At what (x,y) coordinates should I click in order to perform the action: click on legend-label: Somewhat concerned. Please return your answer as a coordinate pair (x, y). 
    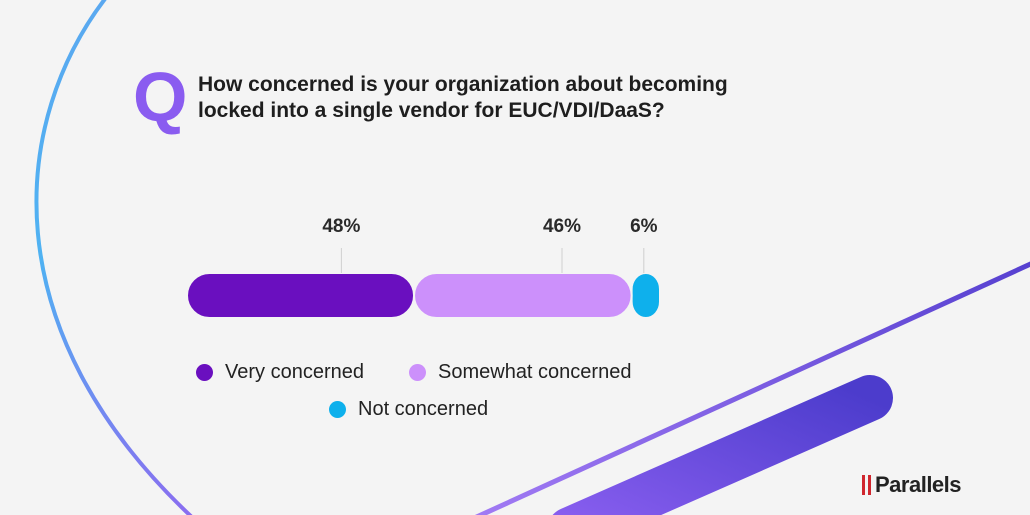
    Looking at the image, I should click on (535, 372).